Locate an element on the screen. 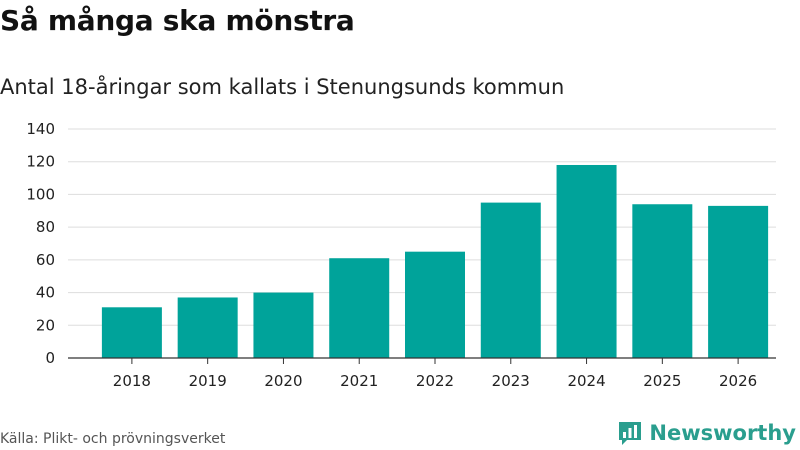 Image resolution: width=800 pixels, height=450 pixels. x-tick-label: 2022 is located at coordinates (435, 381).